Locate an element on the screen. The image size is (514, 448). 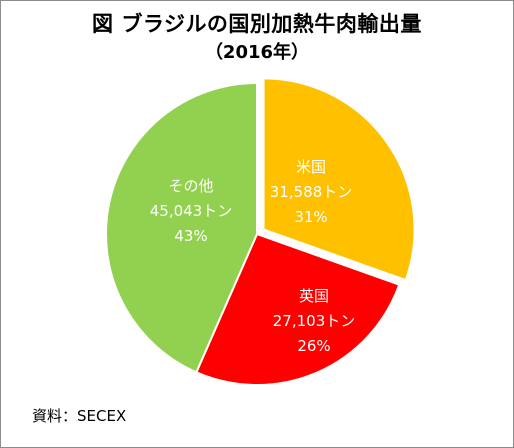
slice-label-value-1: 27,103トン is located at coordinates (314, 321).